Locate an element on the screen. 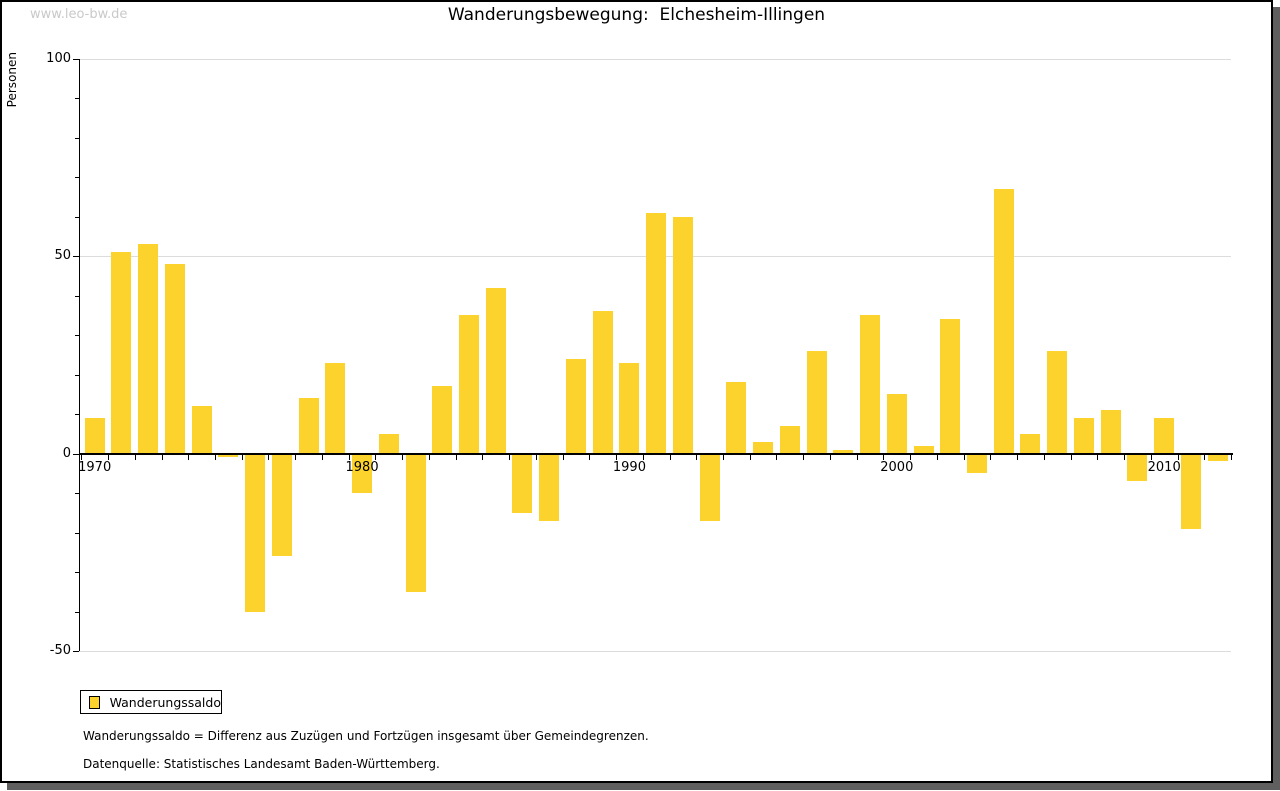 The image size is (1280, 791). y-tick-label--50: -50 is located at coordinates (60, 650).